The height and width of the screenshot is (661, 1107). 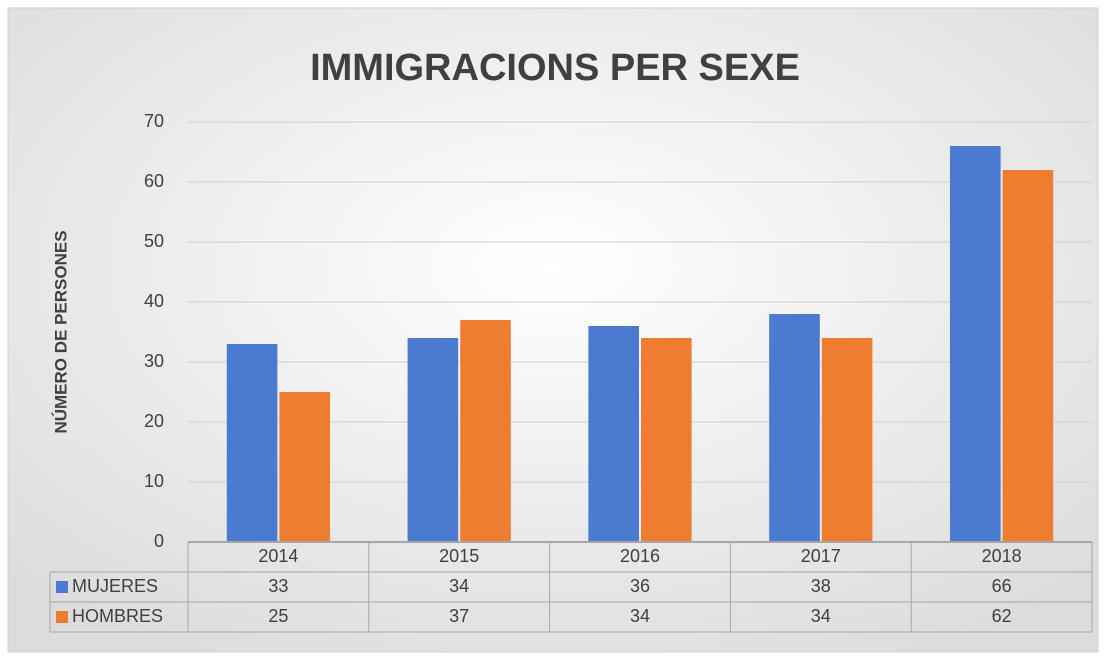 I want to click on y-axis-title: NÚMERO DE PERSONES, so click(x=60, y=331).